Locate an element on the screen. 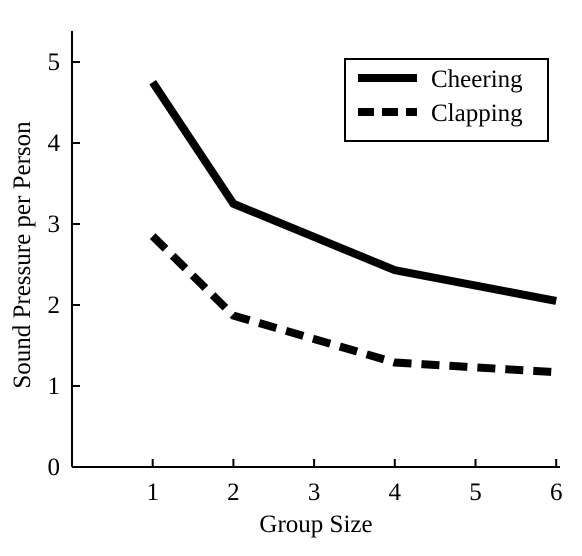  y-tick-label-4: 4 is located at coordinates (54, 143).